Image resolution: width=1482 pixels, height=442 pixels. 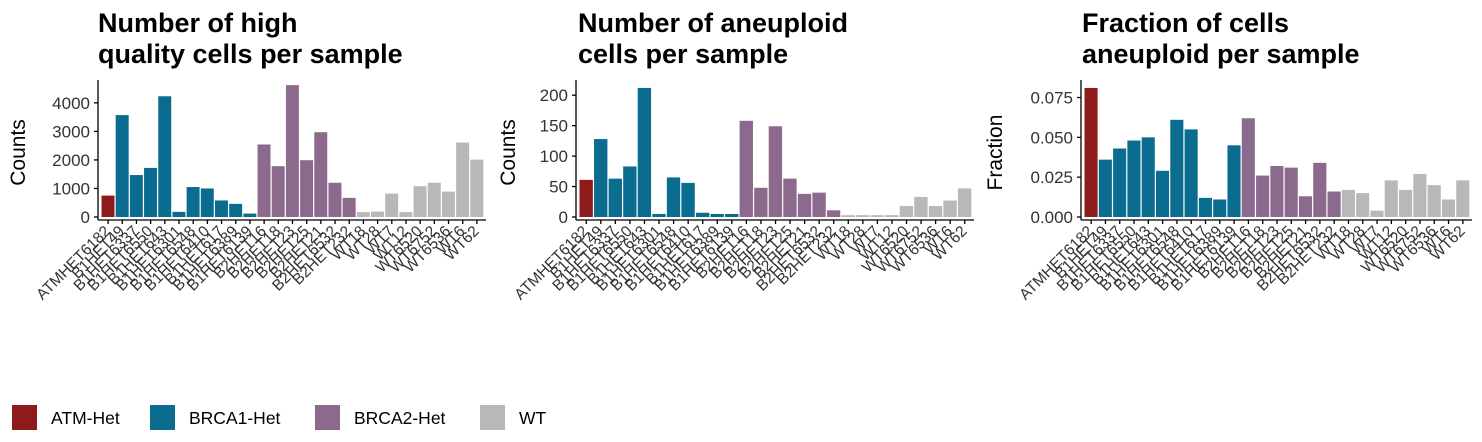 What do you see at coordinates (71, 131) in the screenshot?
I see `y-tick-label: 3000` at bounding box center [71, 131].